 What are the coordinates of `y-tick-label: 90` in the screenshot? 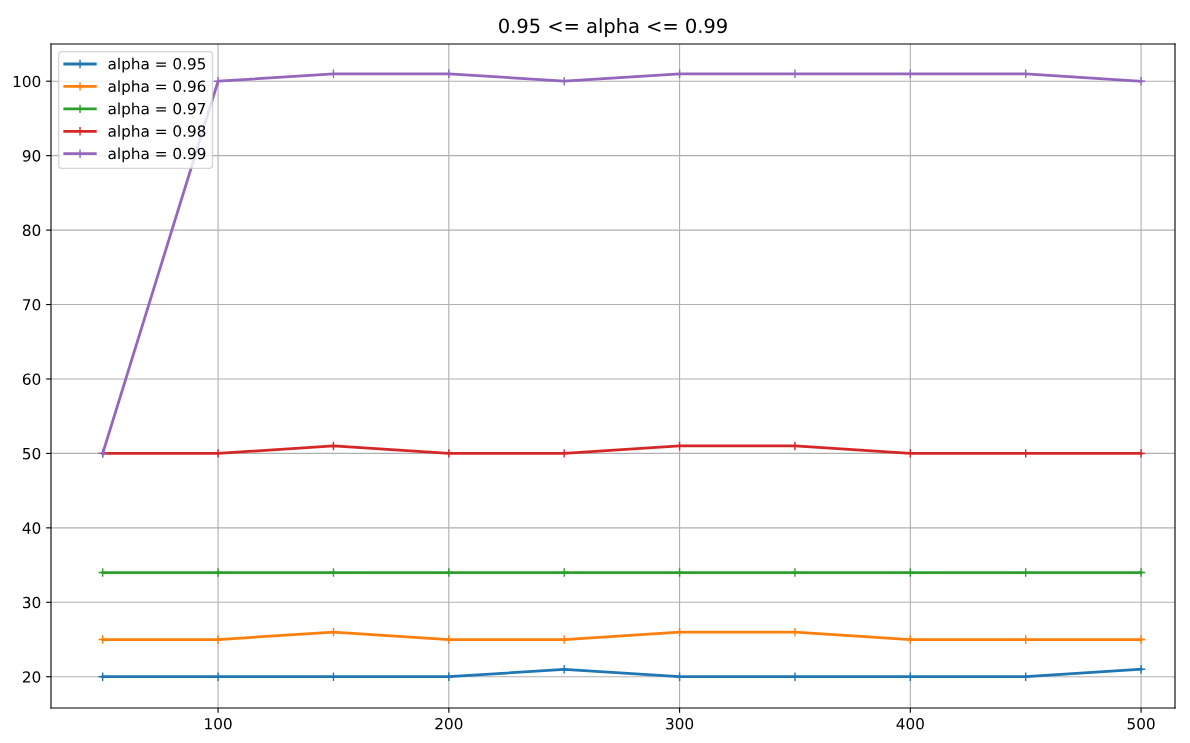 It's located at (31, 156).